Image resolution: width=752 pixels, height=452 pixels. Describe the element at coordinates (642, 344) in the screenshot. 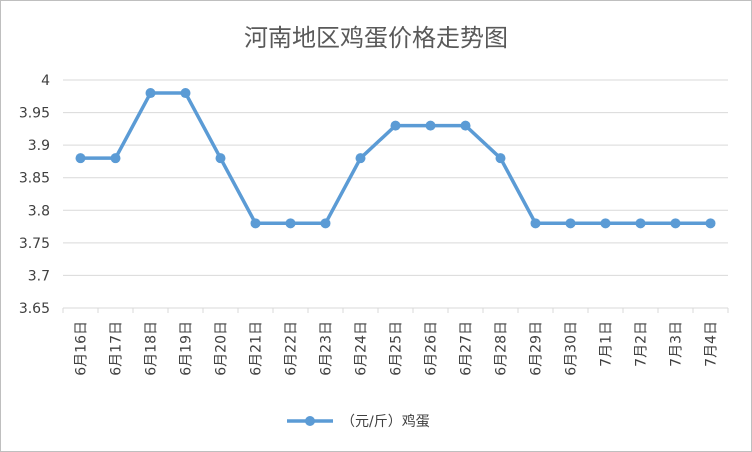

I see `x-tick-label: 7月2日` at that location.